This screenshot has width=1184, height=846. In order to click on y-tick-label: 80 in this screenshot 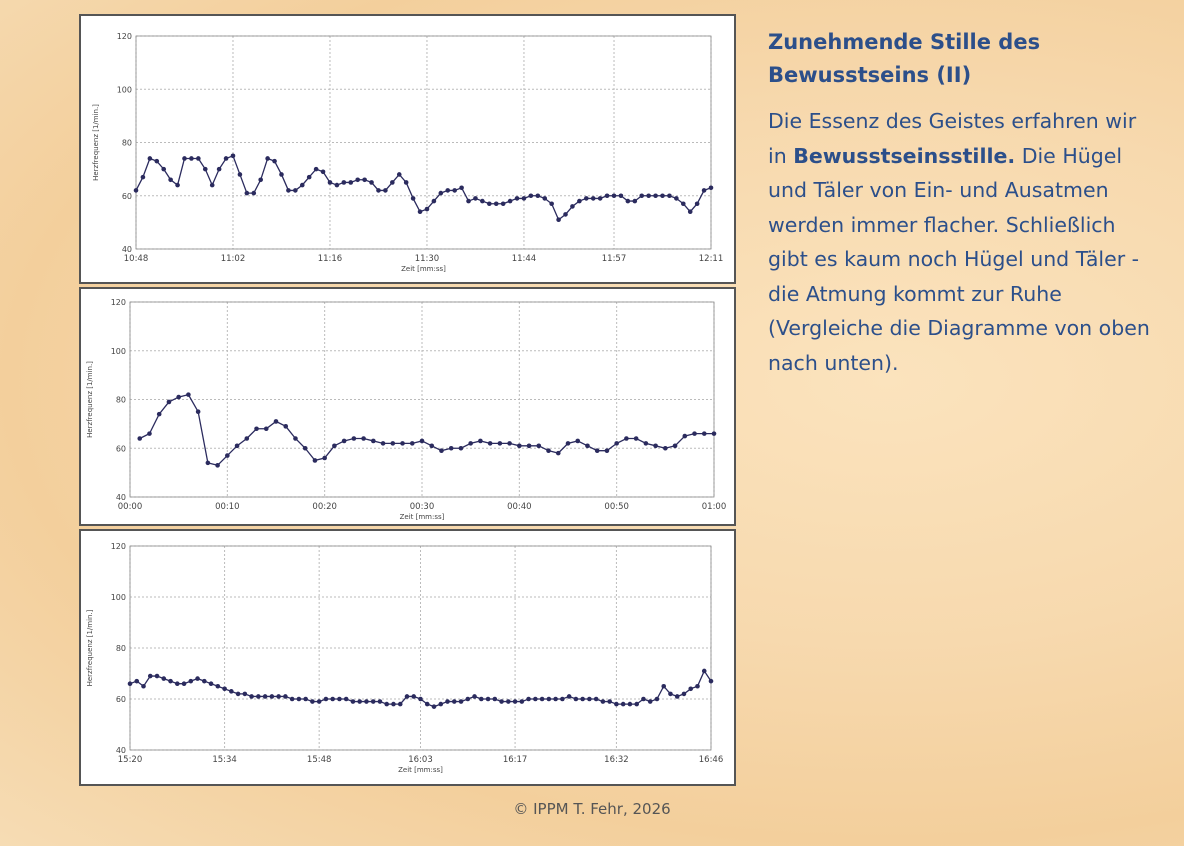, I will do `click(121, 648)`.